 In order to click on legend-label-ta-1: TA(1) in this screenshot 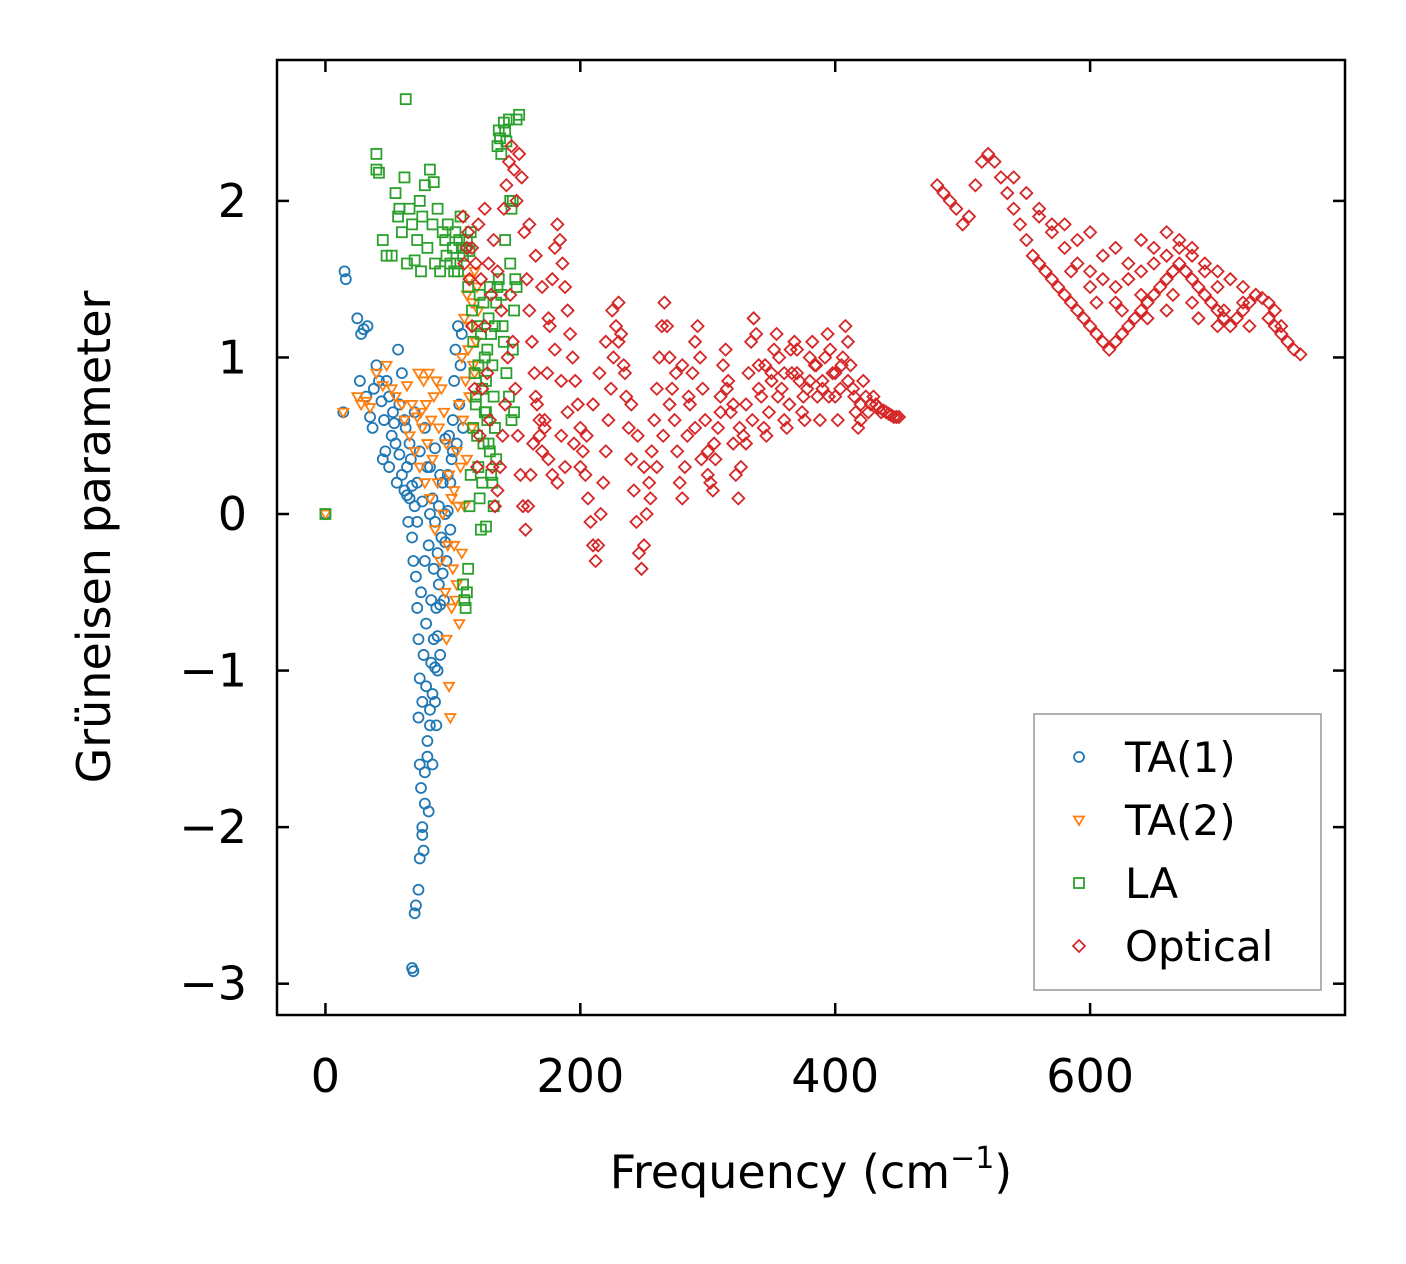, I will do `click(1180, 757)`.